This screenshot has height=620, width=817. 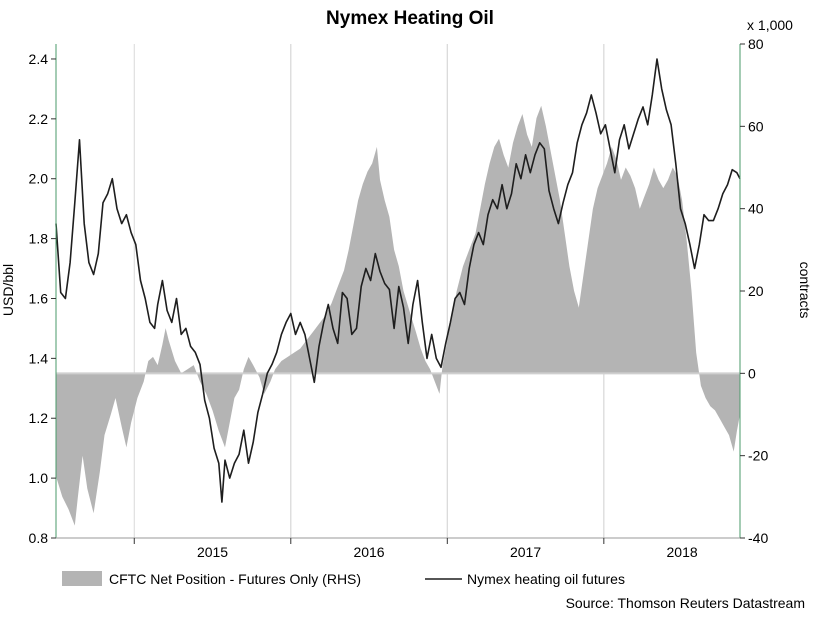 I want to click on right-tick-label: 40, so click(x=756, y=209).